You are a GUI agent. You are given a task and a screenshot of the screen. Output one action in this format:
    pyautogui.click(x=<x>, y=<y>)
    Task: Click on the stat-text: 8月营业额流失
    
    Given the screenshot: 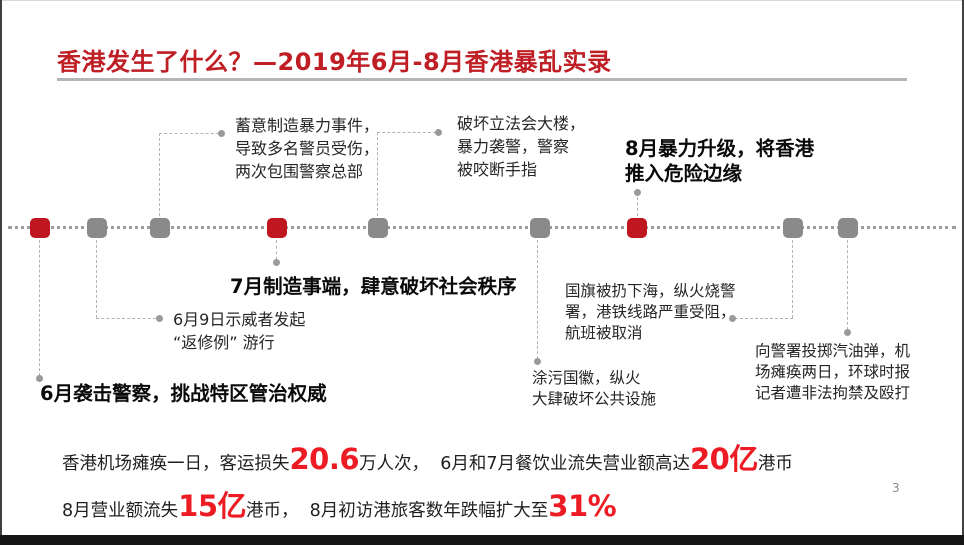 What is the action you would take?
    pyautogui.click(x=120, y=511)
    